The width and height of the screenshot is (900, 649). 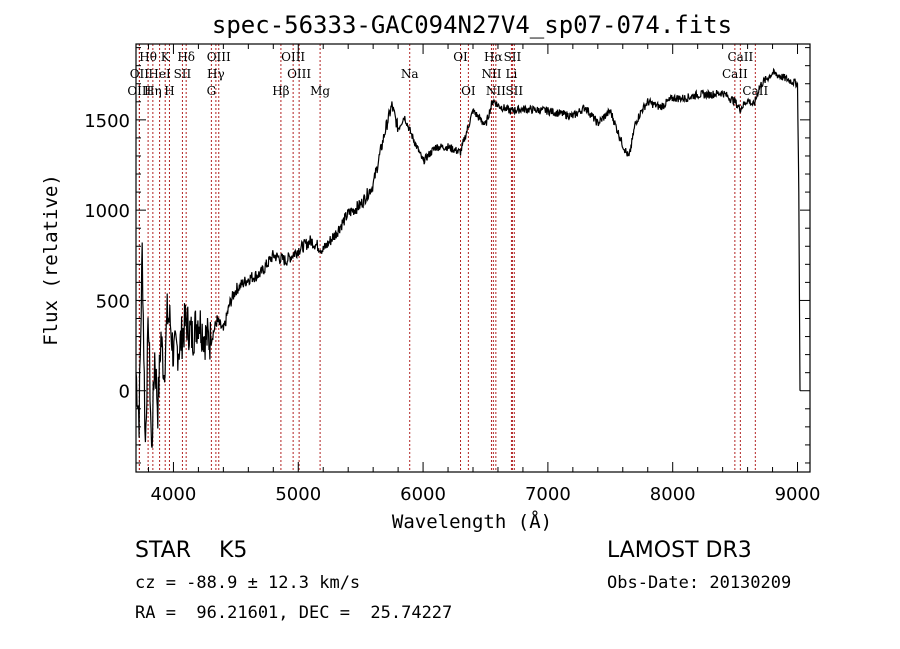 I want to click on spectral-line-label: OII, so click(x=140, y=74).